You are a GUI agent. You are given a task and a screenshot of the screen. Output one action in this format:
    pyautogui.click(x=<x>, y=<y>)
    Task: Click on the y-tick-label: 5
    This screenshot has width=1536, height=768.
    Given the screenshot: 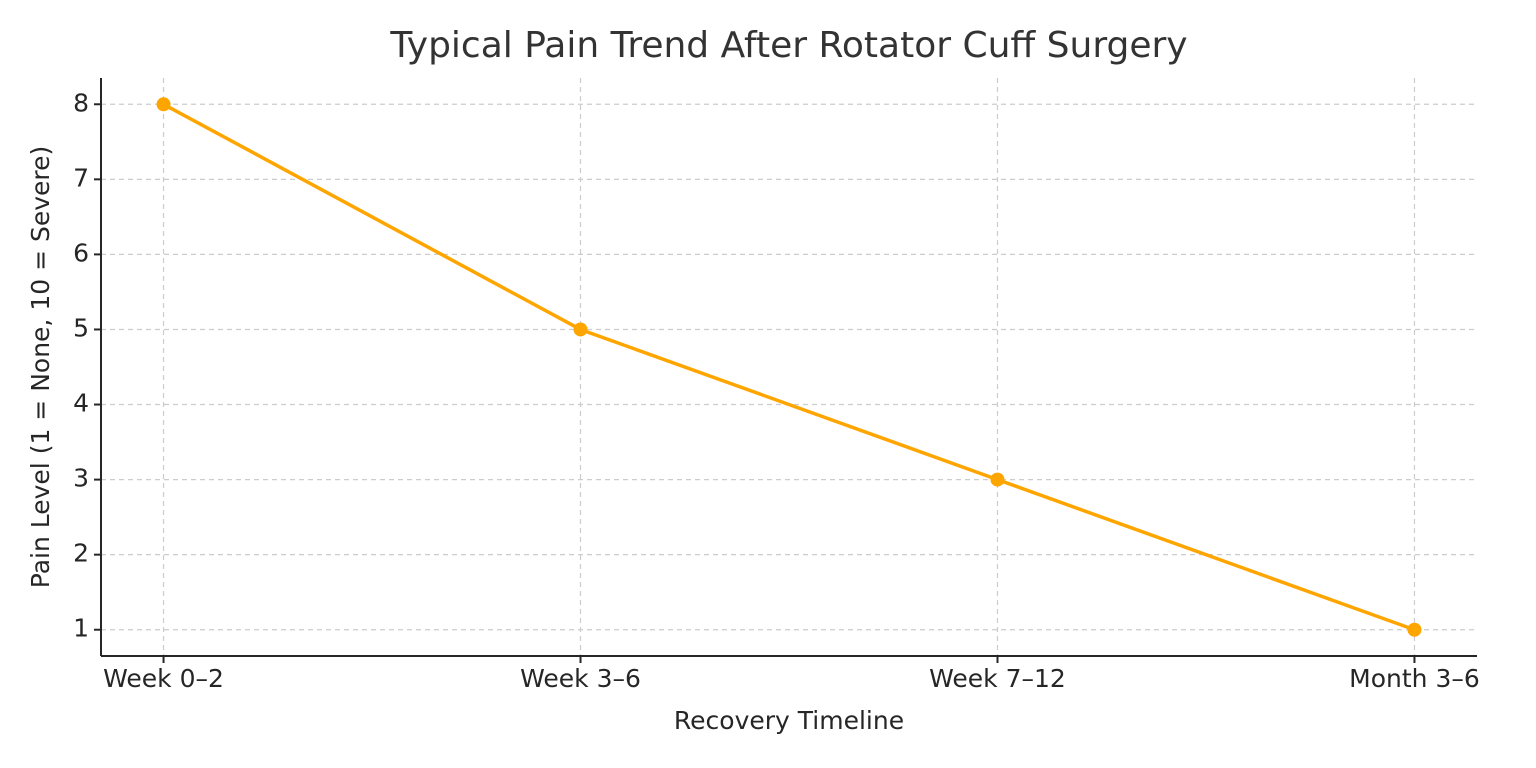 What is the action you would take?
    pyautogui.click(x=81, y=327)
    